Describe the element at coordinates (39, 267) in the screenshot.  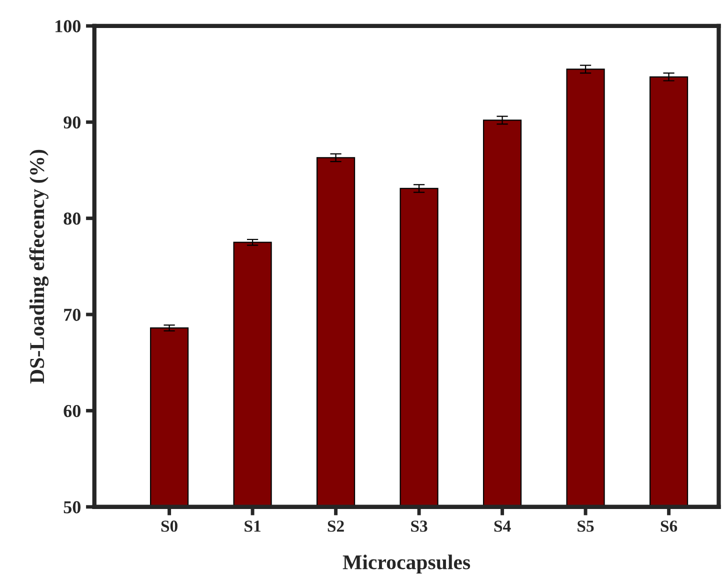
I see `y-axis-title: DS-Loading effecency (%)` at that location.